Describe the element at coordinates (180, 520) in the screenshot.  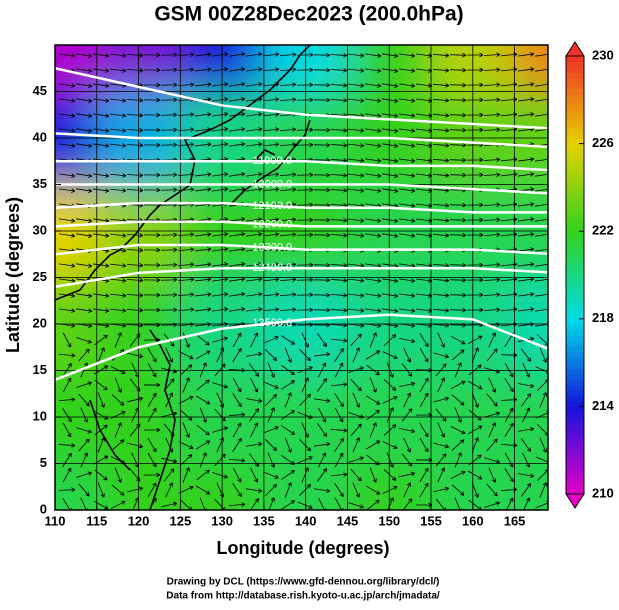
I see `x-tick-label: 125` at that location.